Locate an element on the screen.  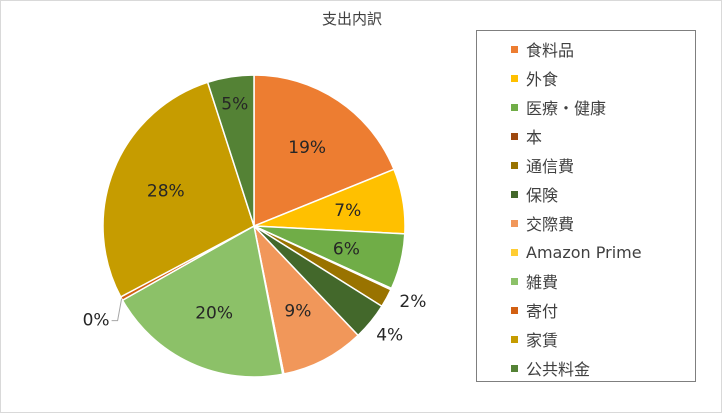
data-label-12: 5% is located at coordinates (234, 105).